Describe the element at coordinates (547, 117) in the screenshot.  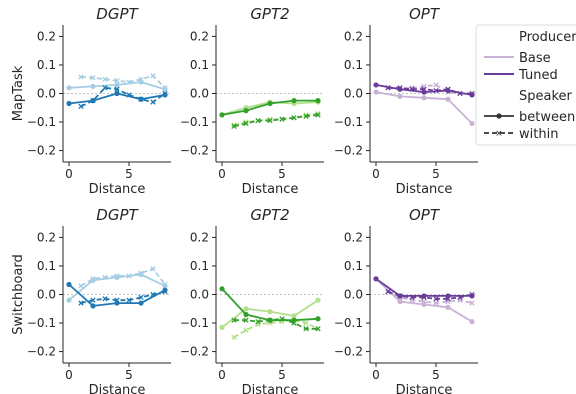
I see `legend-between-label: between` at that location.